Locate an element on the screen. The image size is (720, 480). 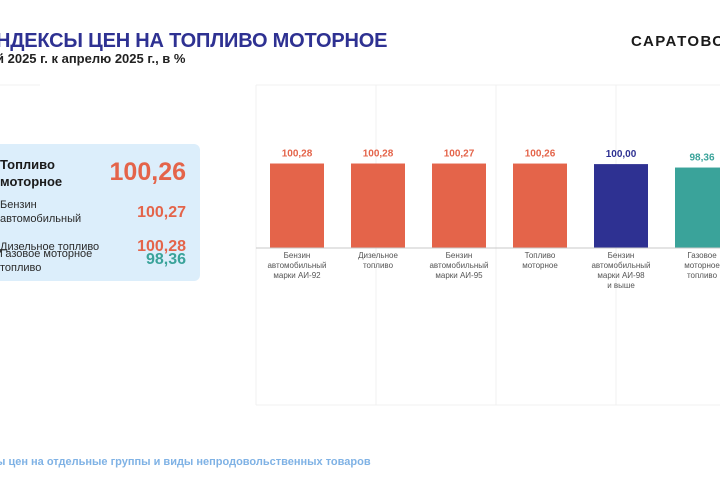
summary-value: 100,28 is located at coordinates (161, 246).